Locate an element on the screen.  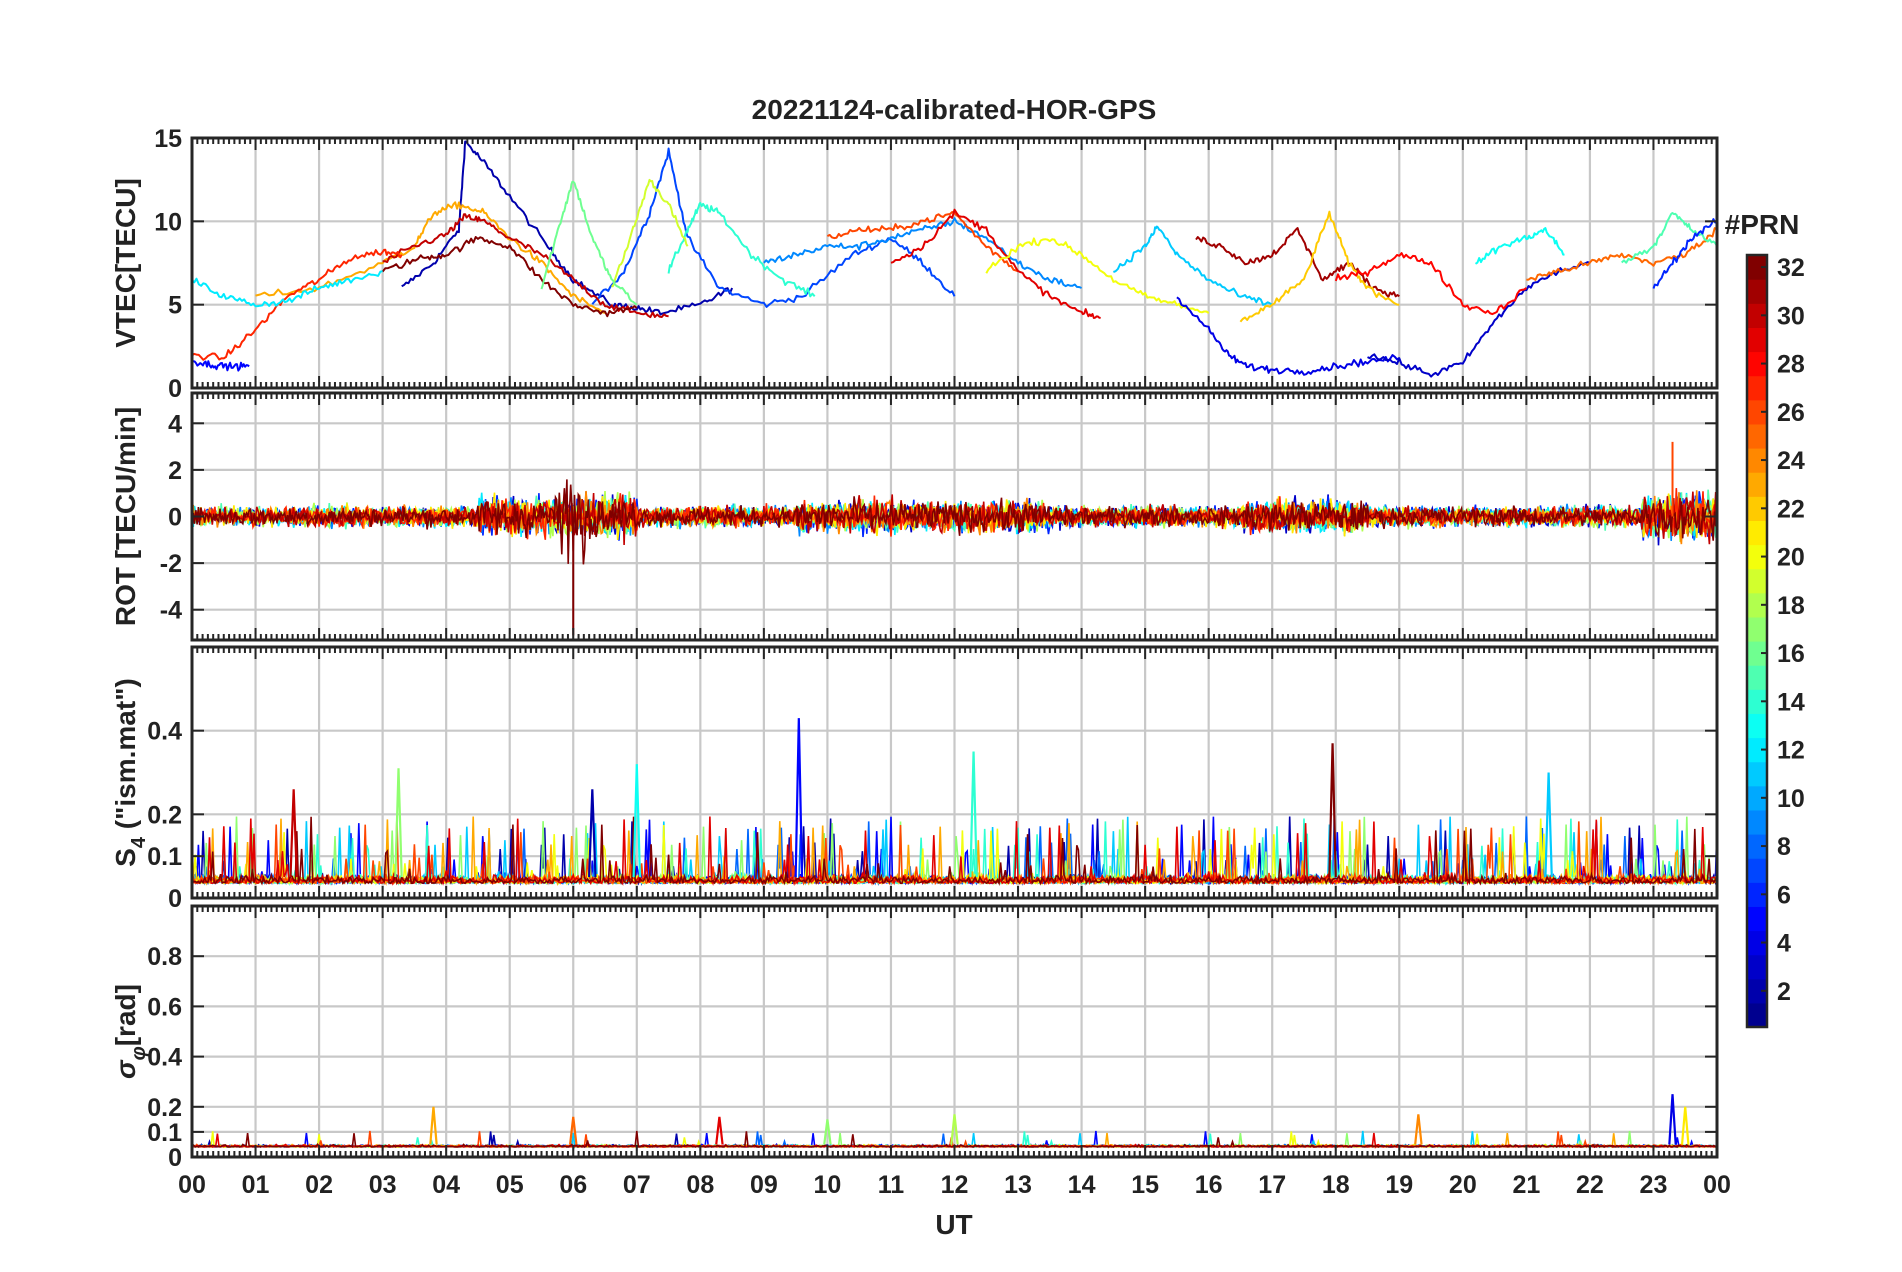
x-tick-label: 01 is located at coordinates (256, 1185).